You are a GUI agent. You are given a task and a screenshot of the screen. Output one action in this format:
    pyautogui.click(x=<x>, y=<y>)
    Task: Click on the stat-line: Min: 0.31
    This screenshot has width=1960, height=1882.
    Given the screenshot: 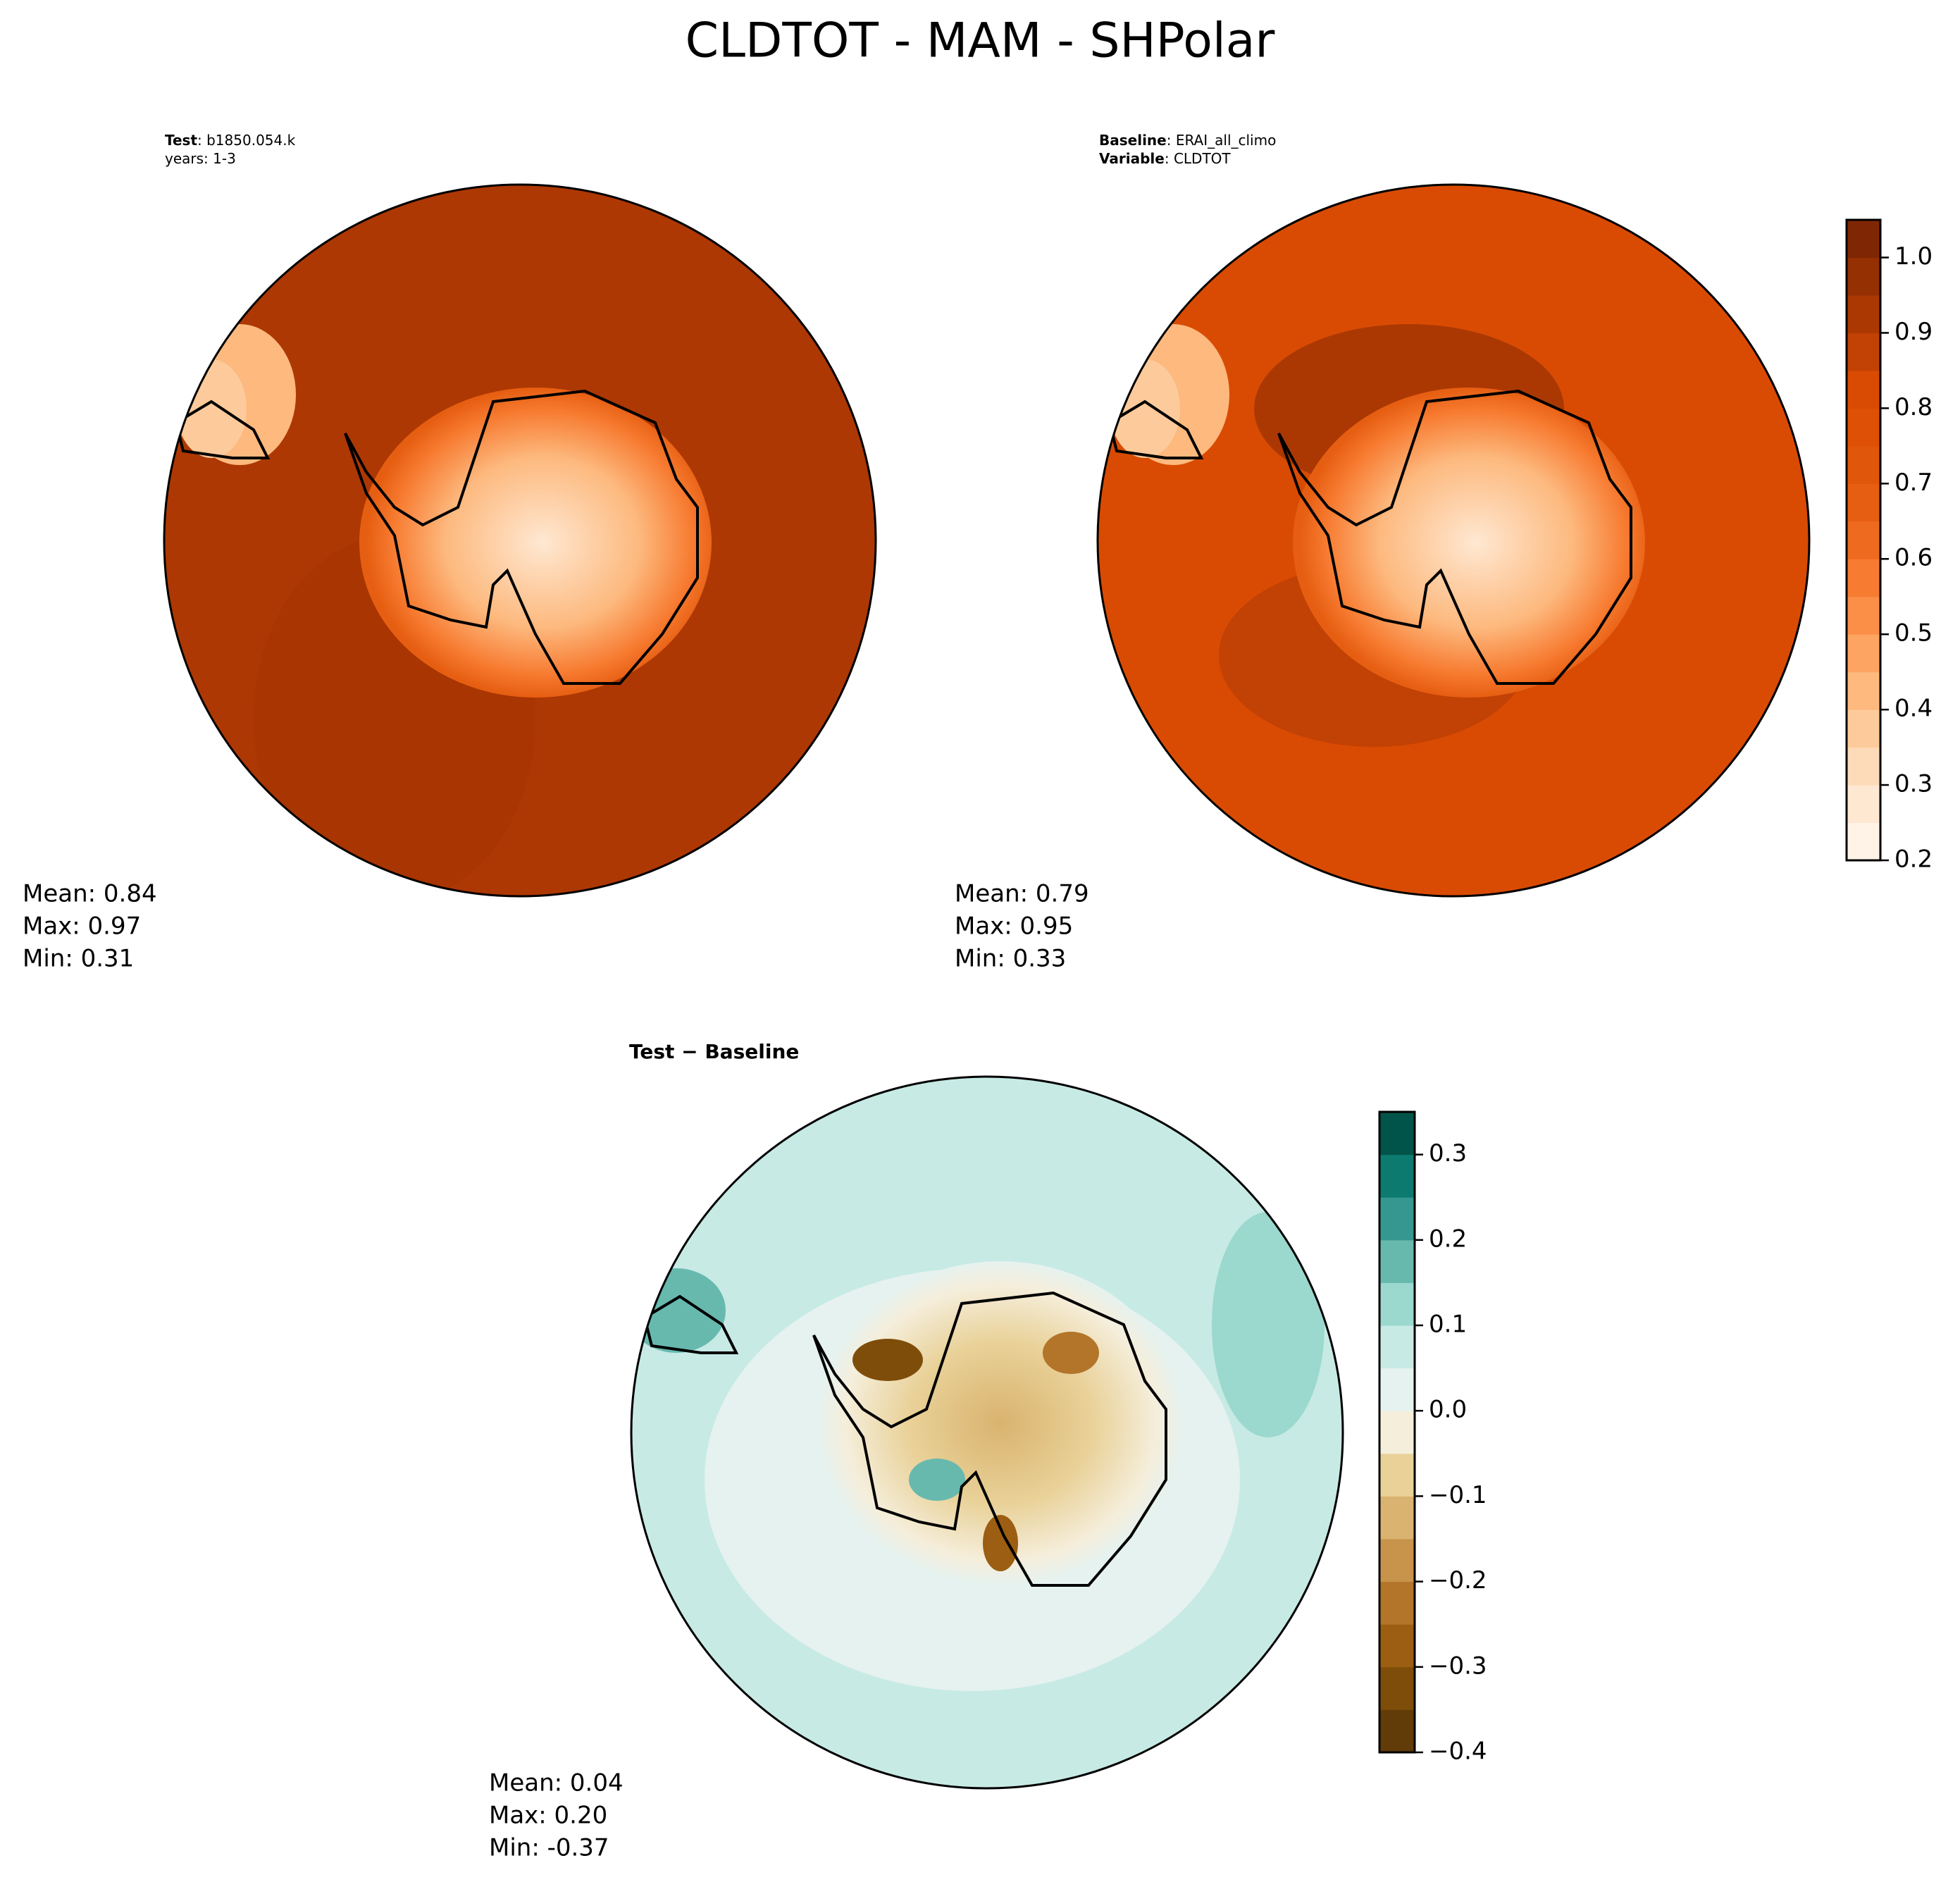 What is the action you would take?
    pyautogui.click(x=79, y=959)
    